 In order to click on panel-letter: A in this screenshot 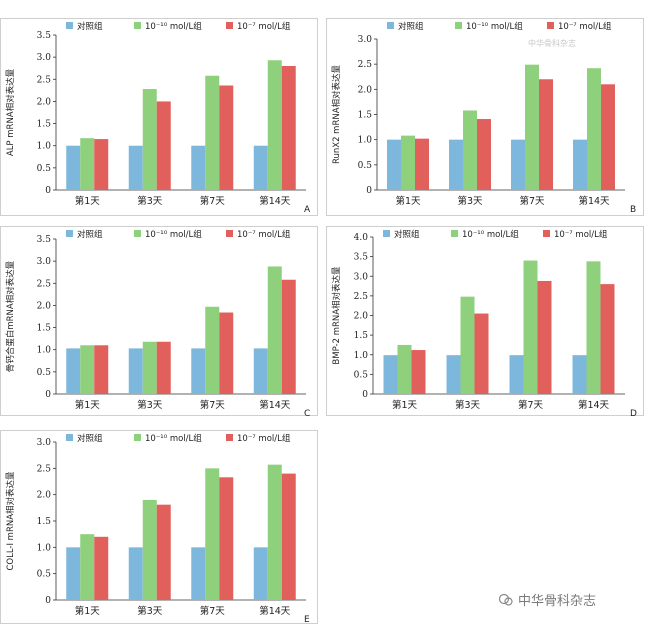, I will do `click(307, 210)`.